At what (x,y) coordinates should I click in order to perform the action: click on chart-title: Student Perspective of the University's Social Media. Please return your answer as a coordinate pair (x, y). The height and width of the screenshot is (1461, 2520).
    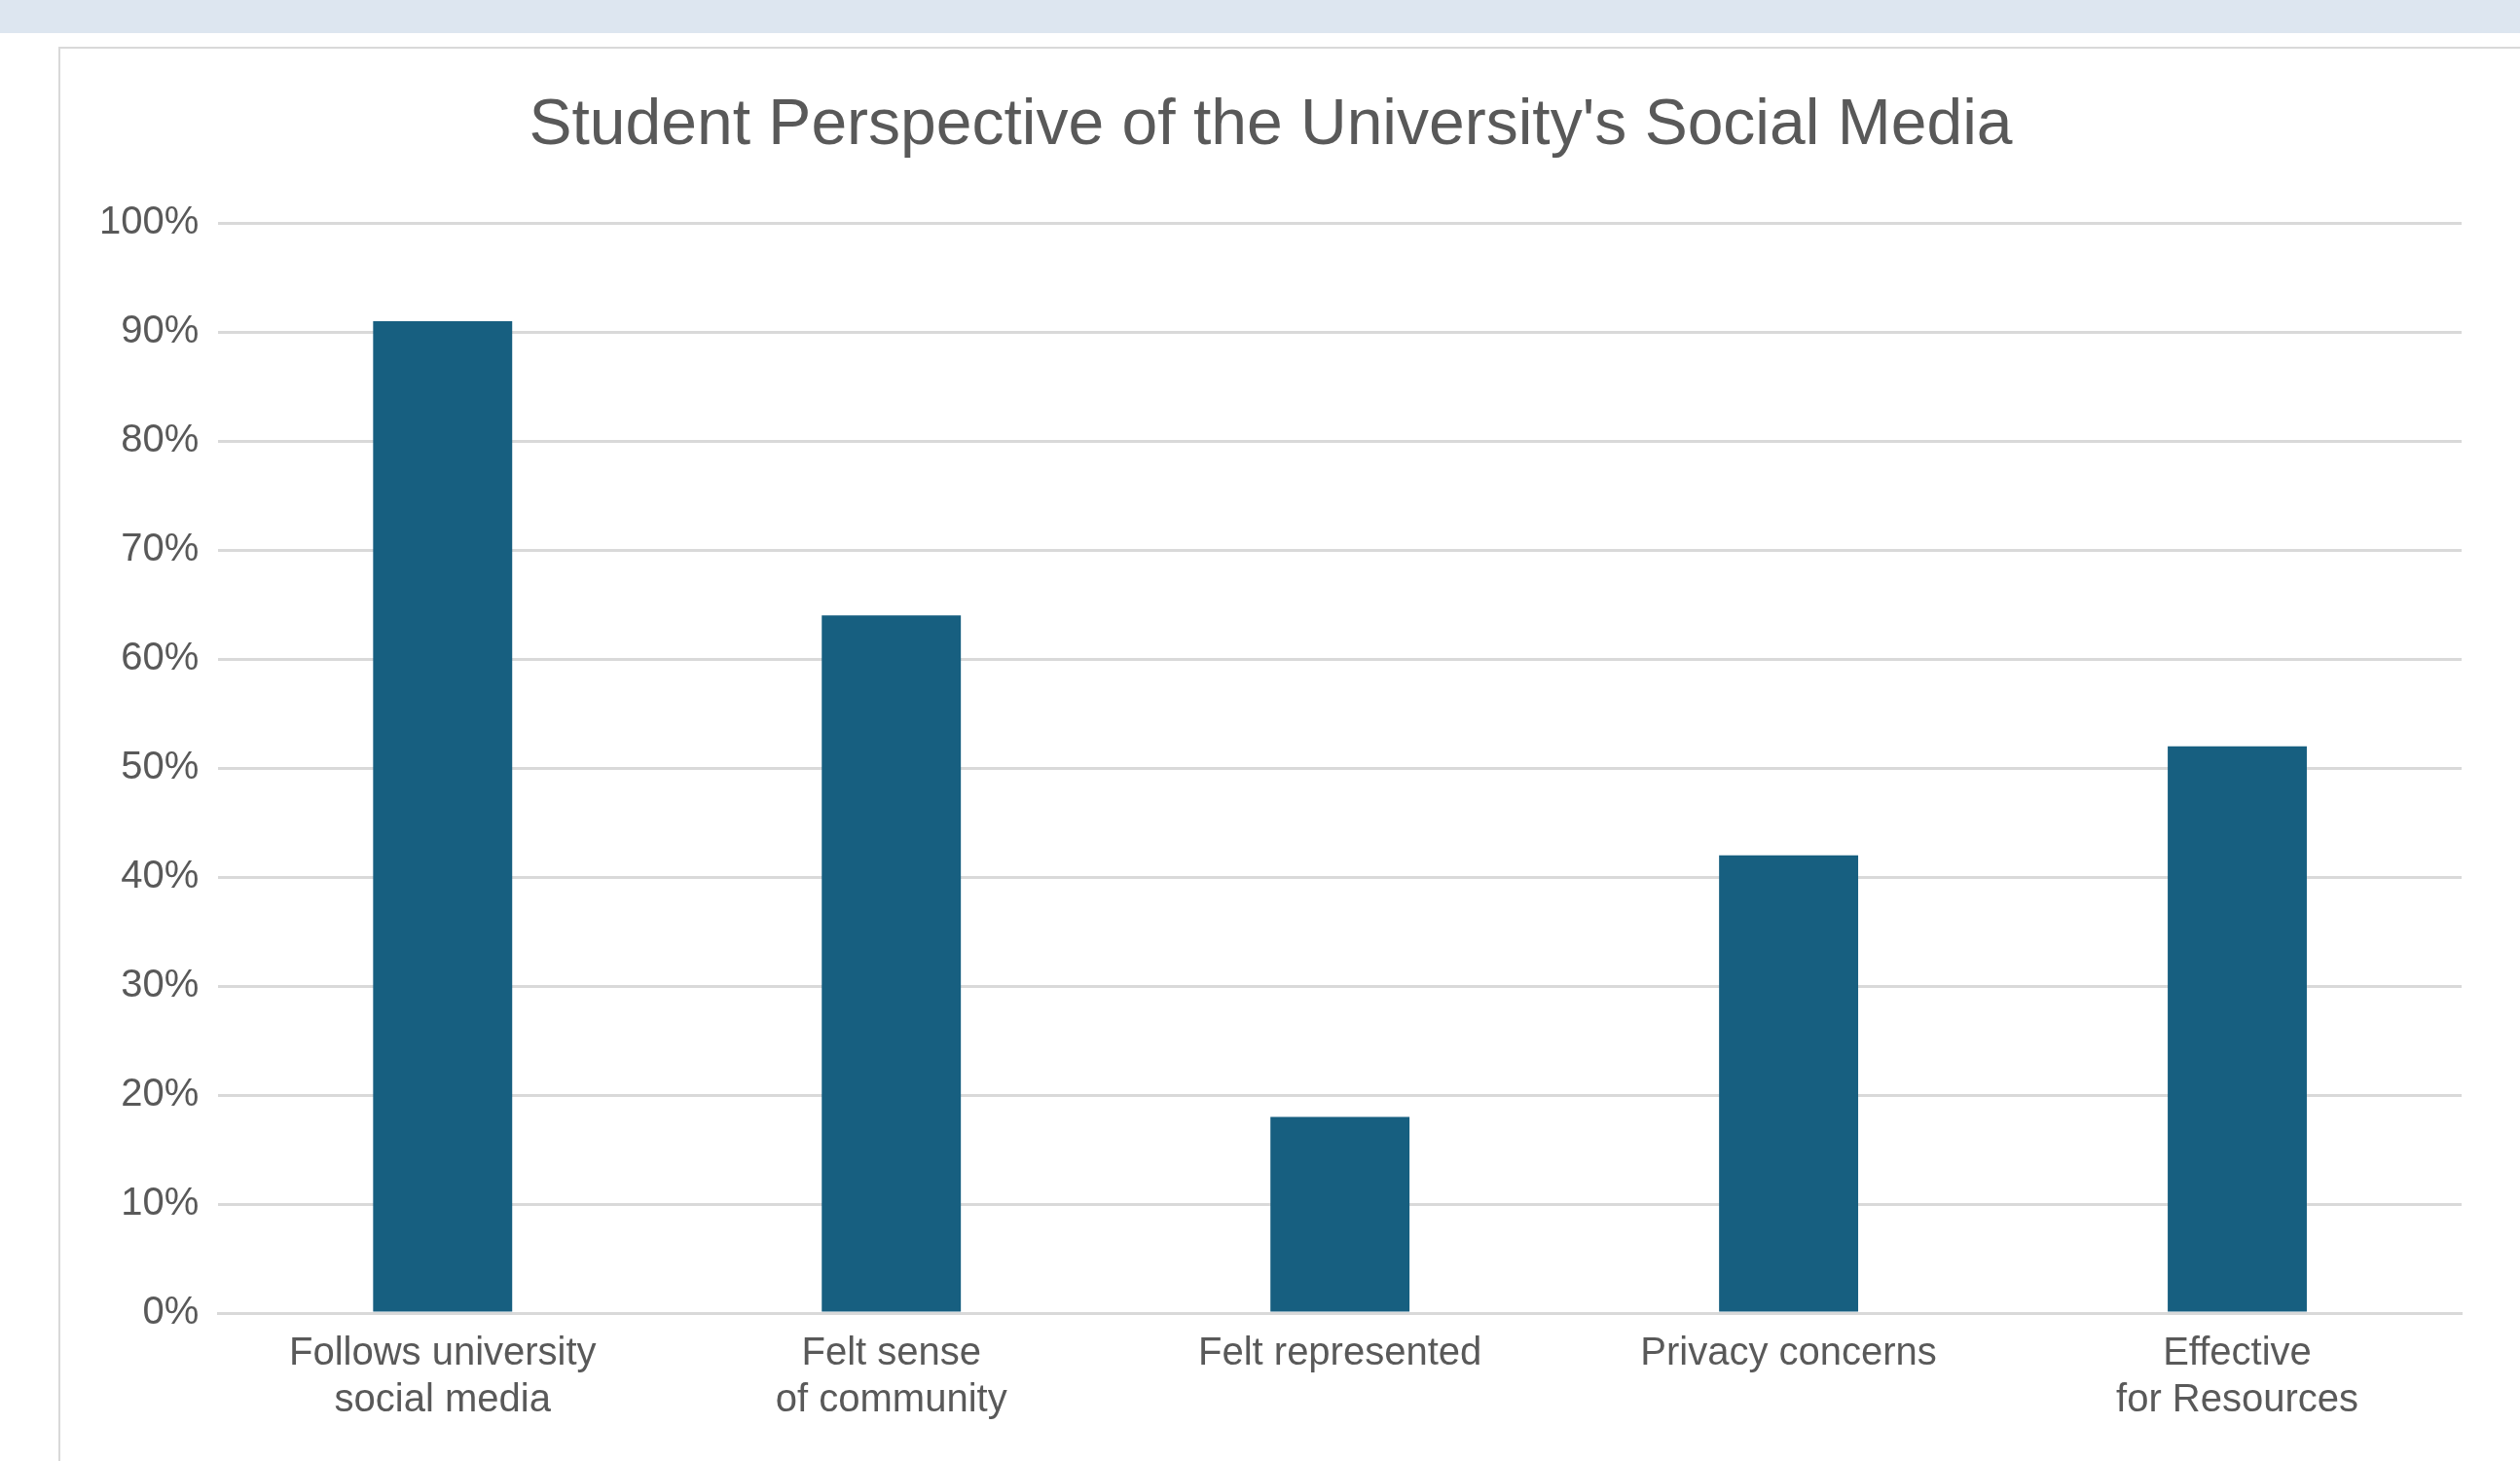
    Looking at the image, I should click on (1271, 122).